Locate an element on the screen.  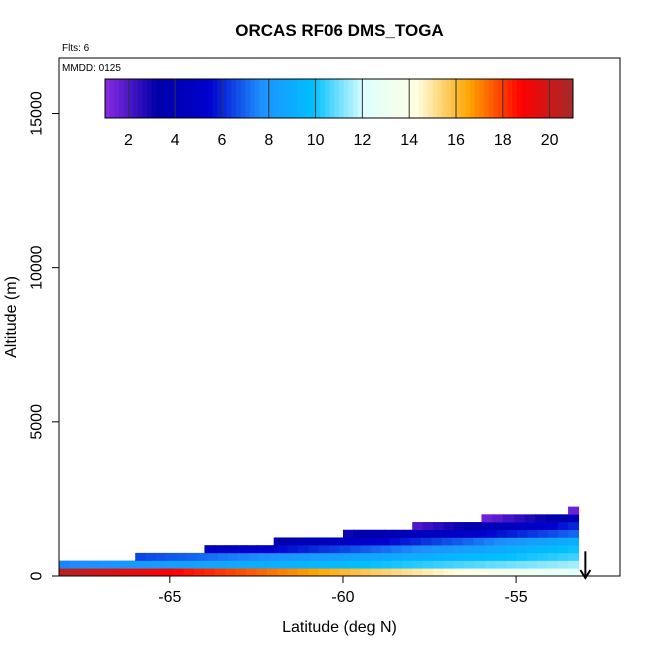
colorbar-tick-label-6: 14 is located at coordinates (409, 140).